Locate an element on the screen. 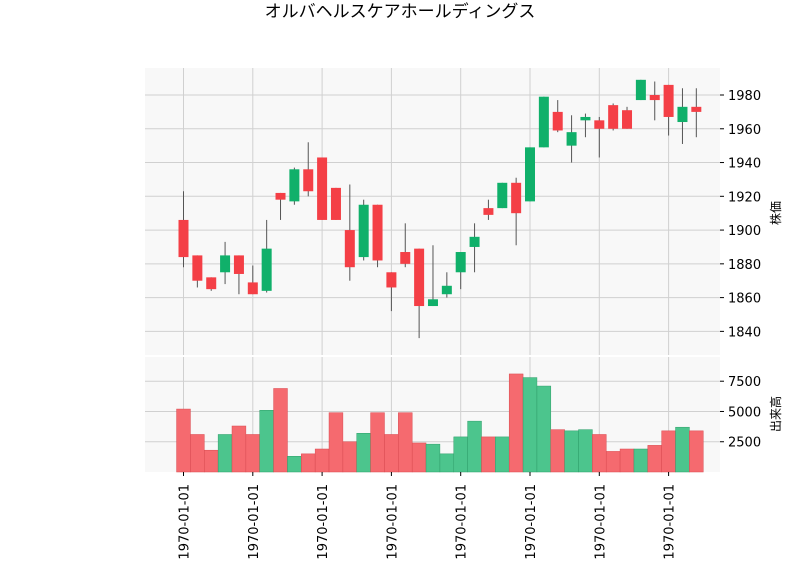 Image resolution: width=800 pixels, height=575 pixels. volume-tick-label: 7500 is located at coordinates (744, 382).